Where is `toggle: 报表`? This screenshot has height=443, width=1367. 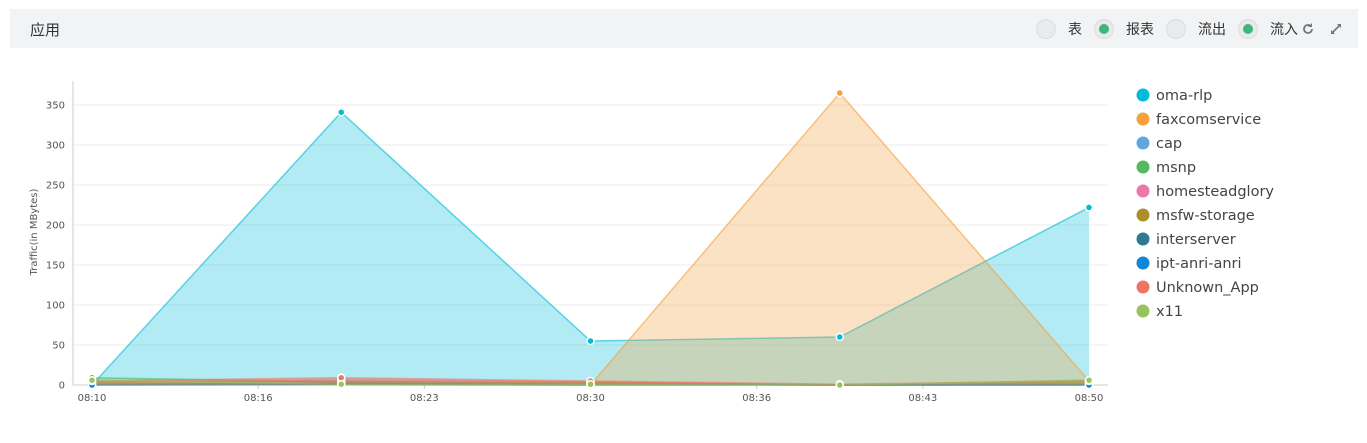
toggle: 报表 is located at coordinates (1124, 29).